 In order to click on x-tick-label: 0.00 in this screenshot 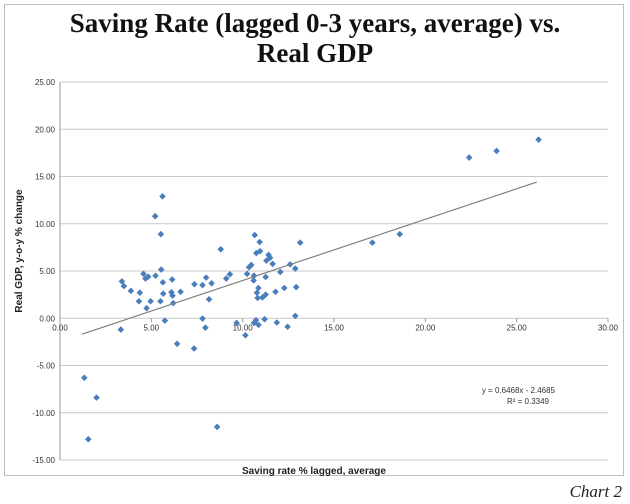, I will do `click(60, 327)`.